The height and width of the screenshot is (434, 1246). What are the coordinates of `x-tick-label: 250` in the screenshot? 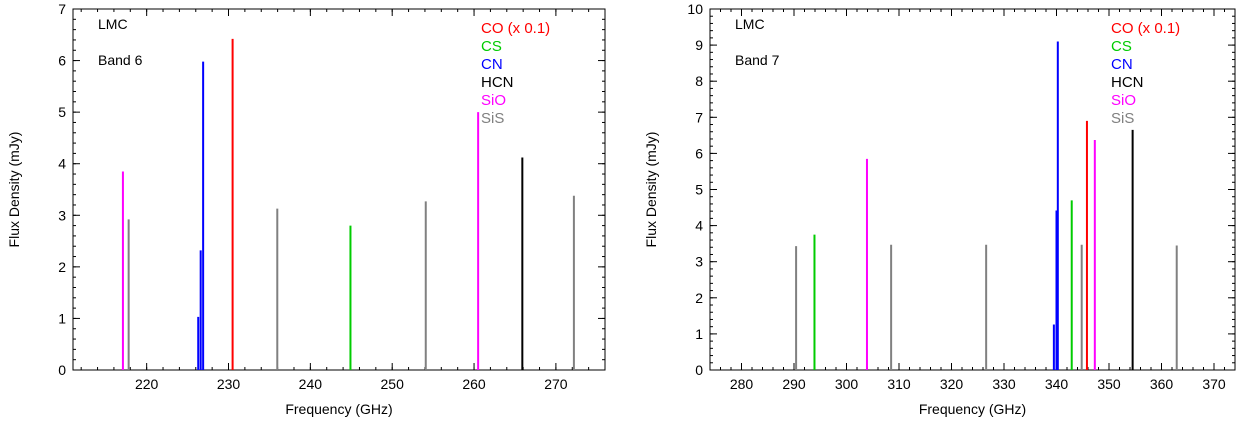 It's located at (393, 384).